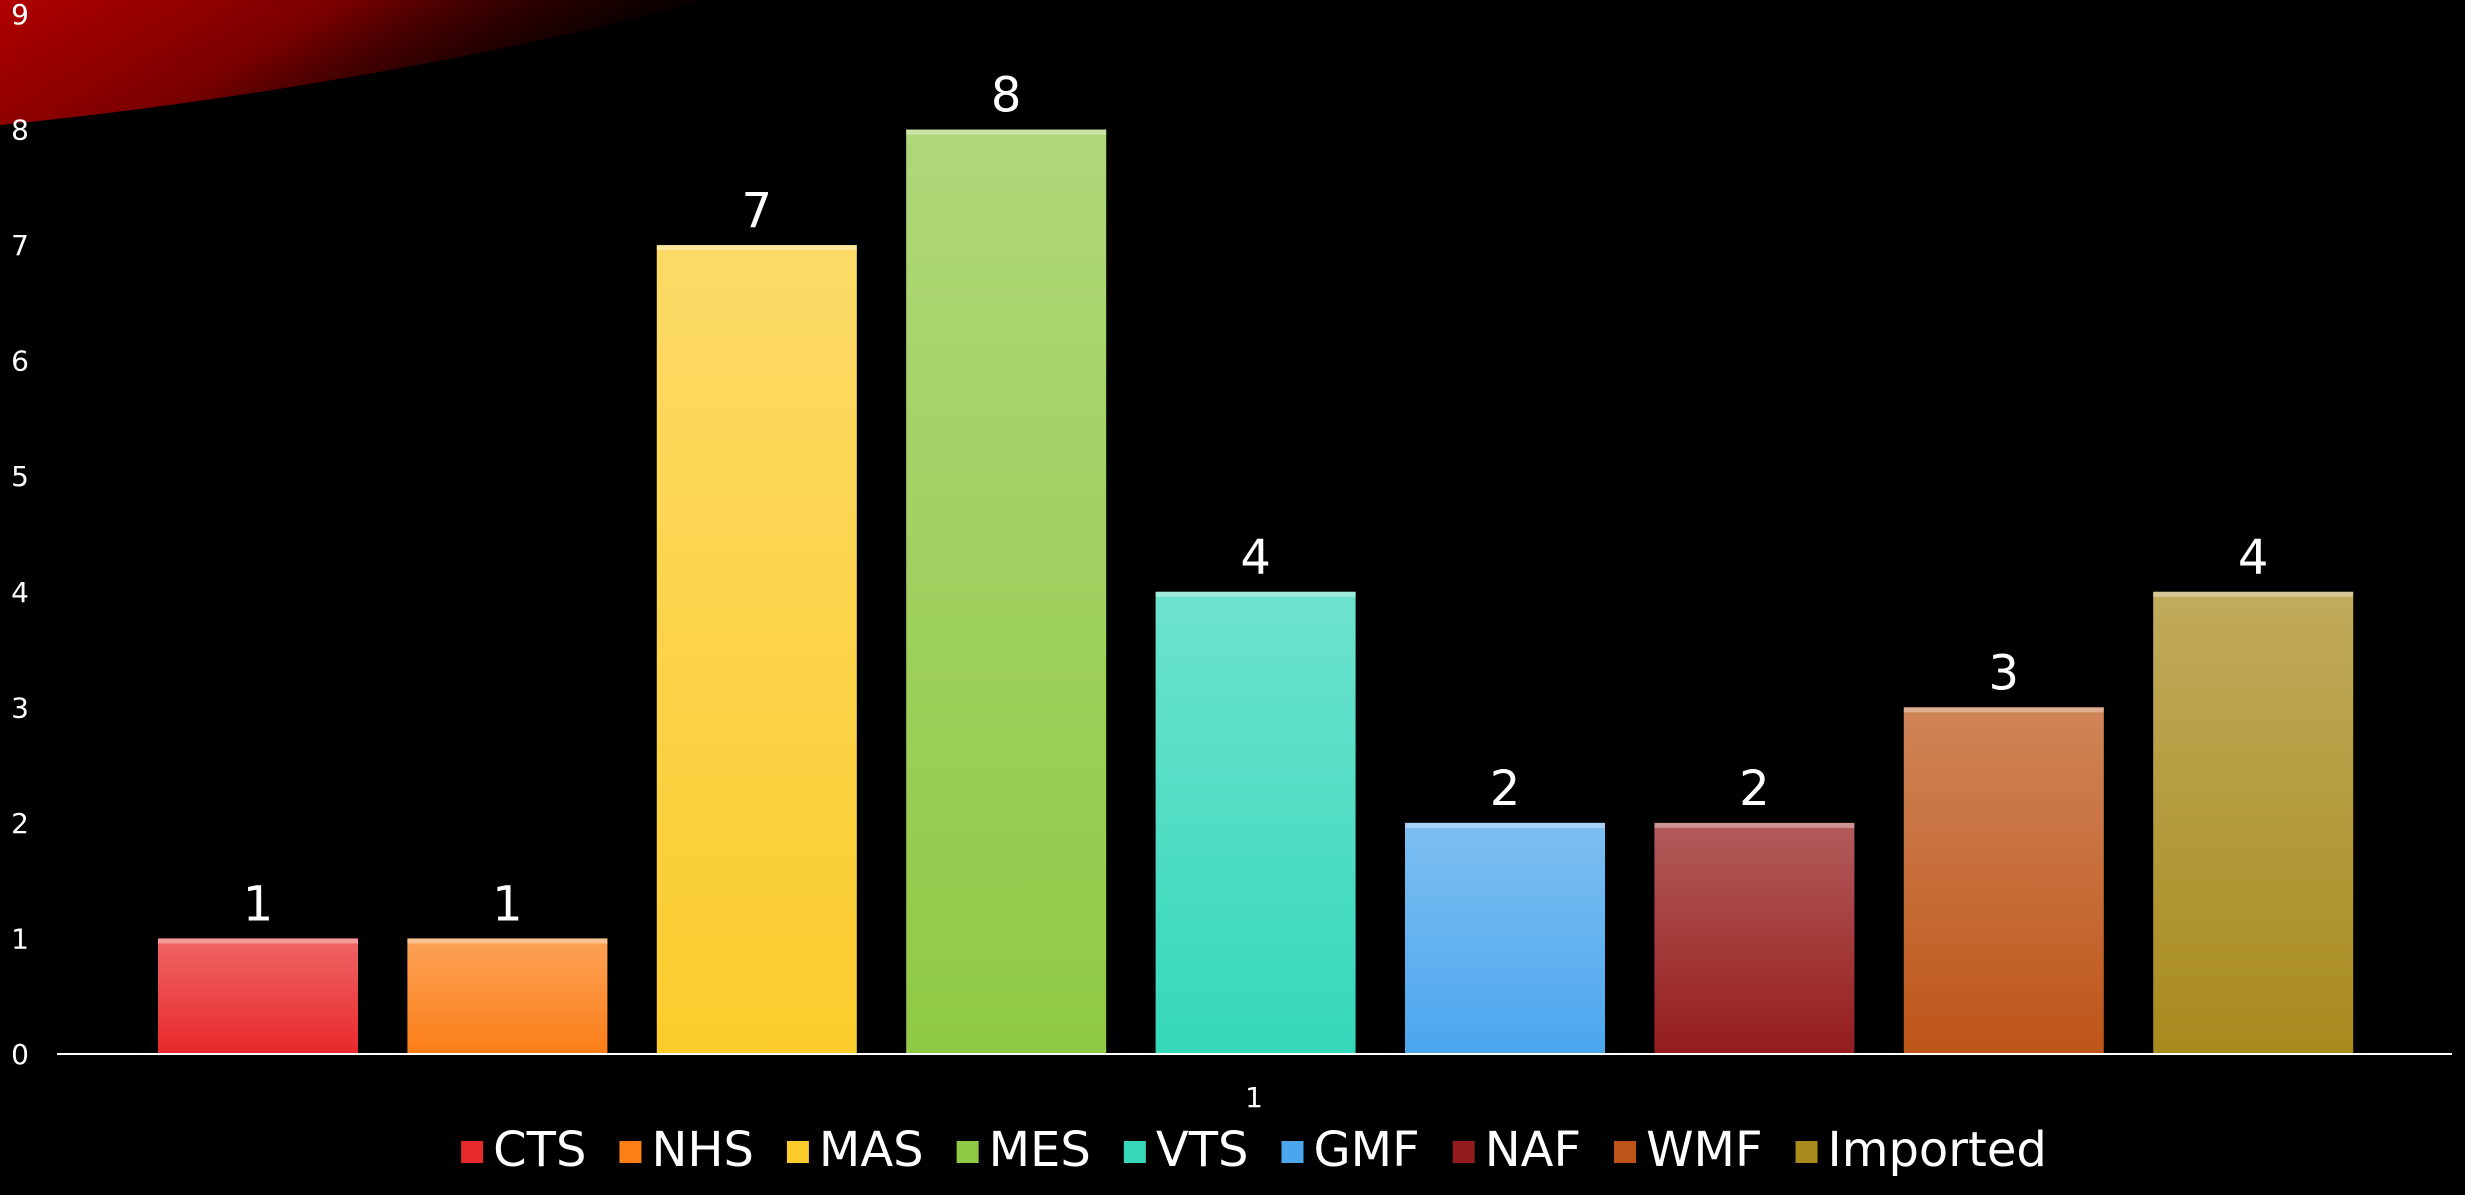 This screenshot has height=1195, width=2465. I want to click on legend-swatch-wmf, so click(1625, 1152).